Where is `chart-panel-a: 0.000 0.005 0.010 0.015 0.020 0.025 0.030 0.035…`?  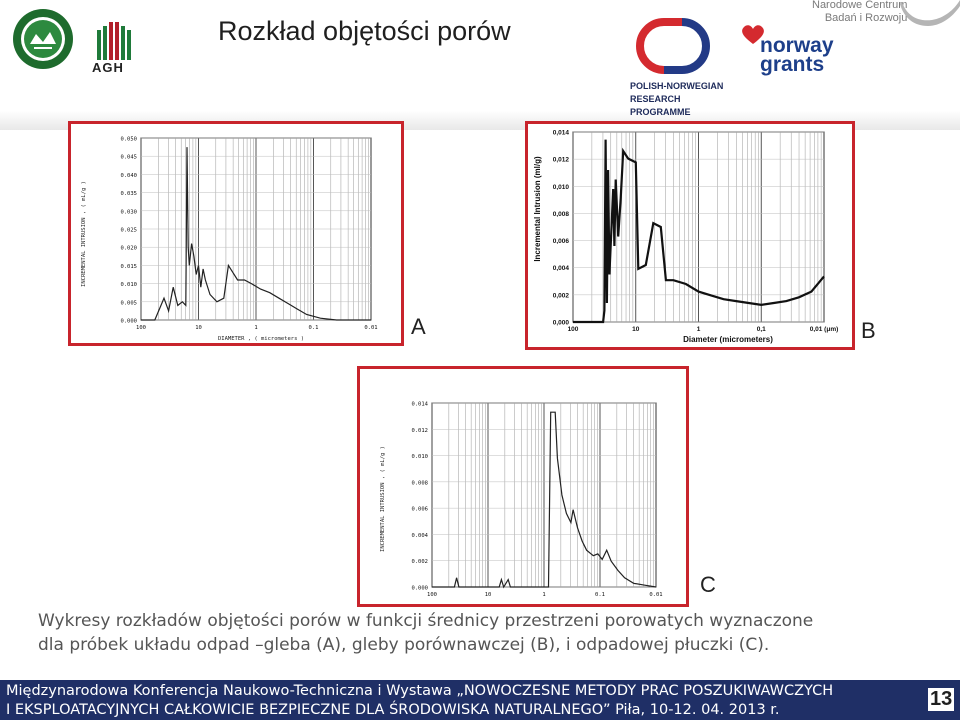
chart-panel-a: 0.000 0.005 0.010 0.015 0.020 0.025 0.030 0.035… is located at coordinates (236, 233).